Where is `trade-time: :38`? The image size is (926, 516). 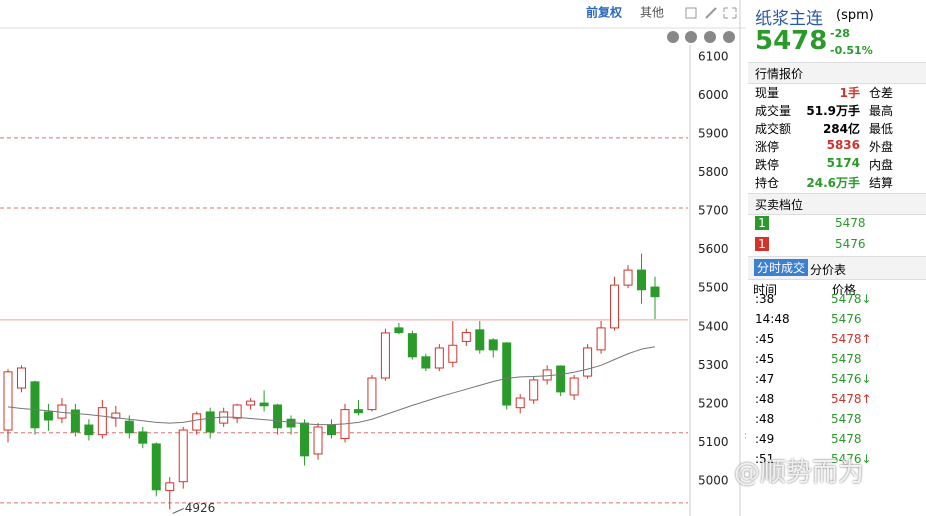
trade-time: :38 is located at coordinates (765, 299).